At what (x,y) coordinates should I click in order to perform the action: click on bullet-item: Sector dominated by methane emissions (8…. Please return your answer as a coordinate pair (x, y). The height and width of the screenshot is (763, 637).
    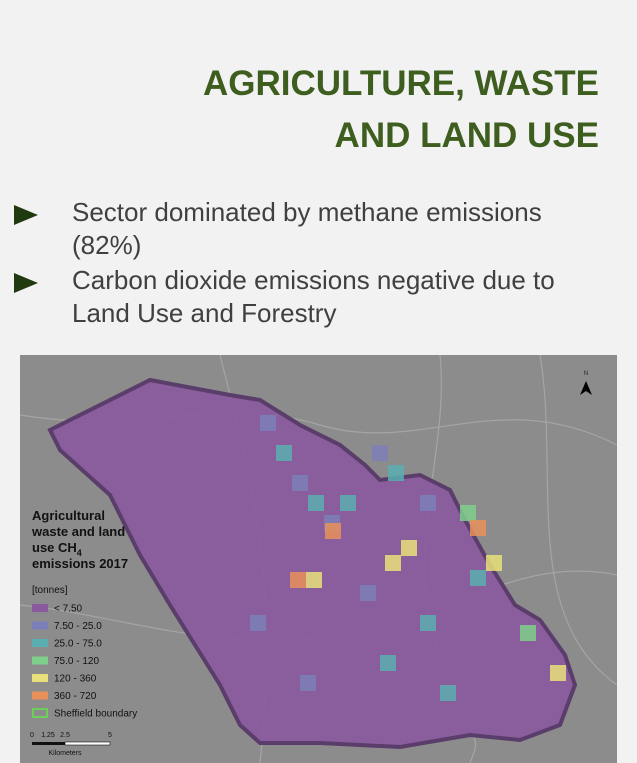
    Looking at the image, I should click on (308, 229).